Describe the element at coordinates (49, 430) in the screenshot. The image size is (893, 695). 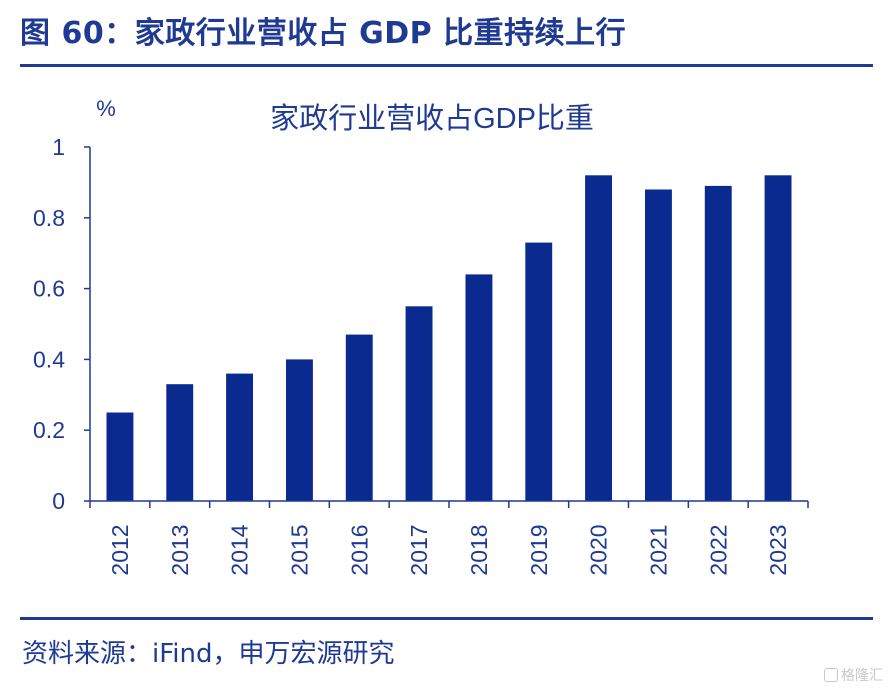
I see `y-tick-label: 0.2` at that location.